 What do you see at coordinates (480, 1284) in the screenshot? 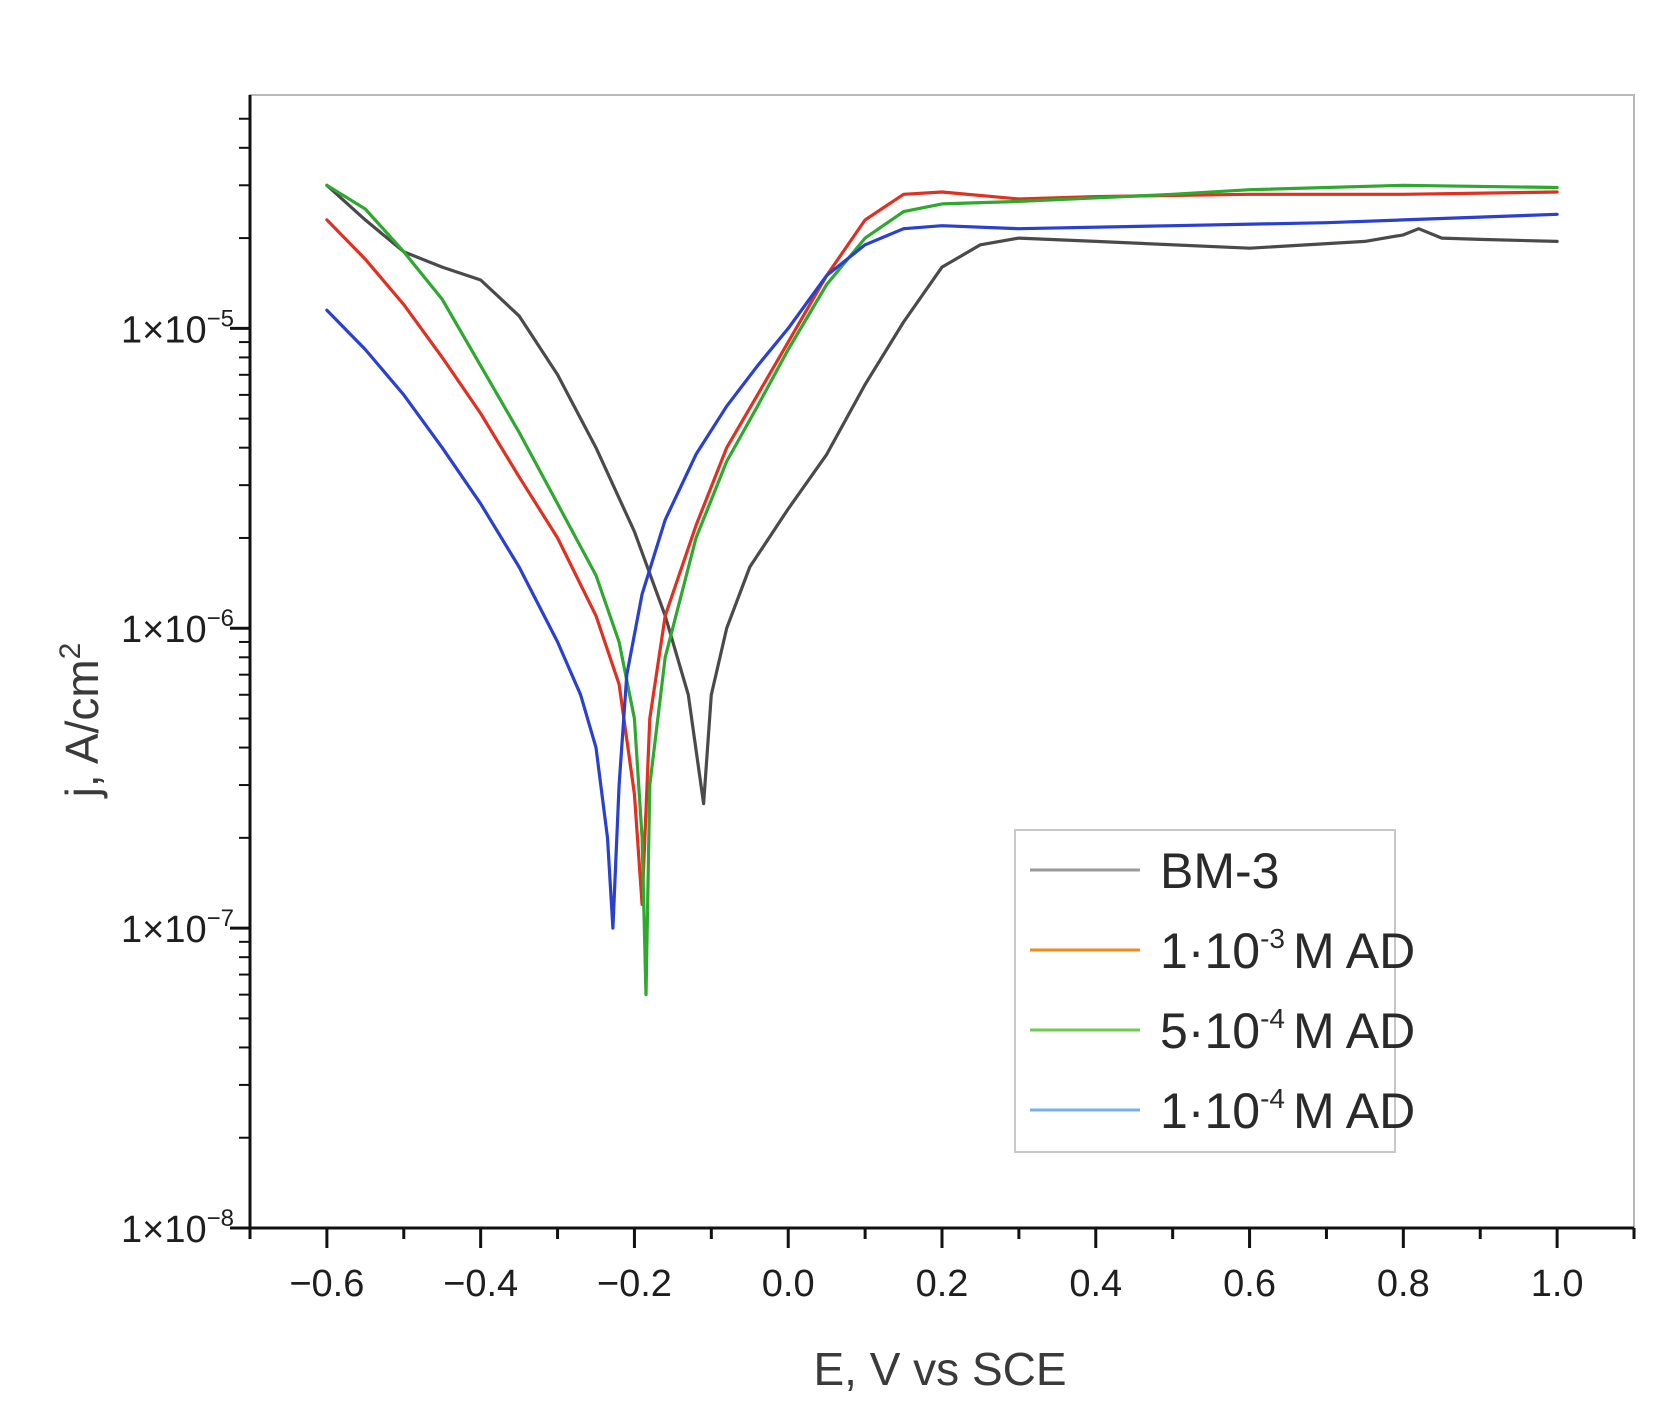
I see `x-tick-label: −0.4` at bounding box center [480, 1284].